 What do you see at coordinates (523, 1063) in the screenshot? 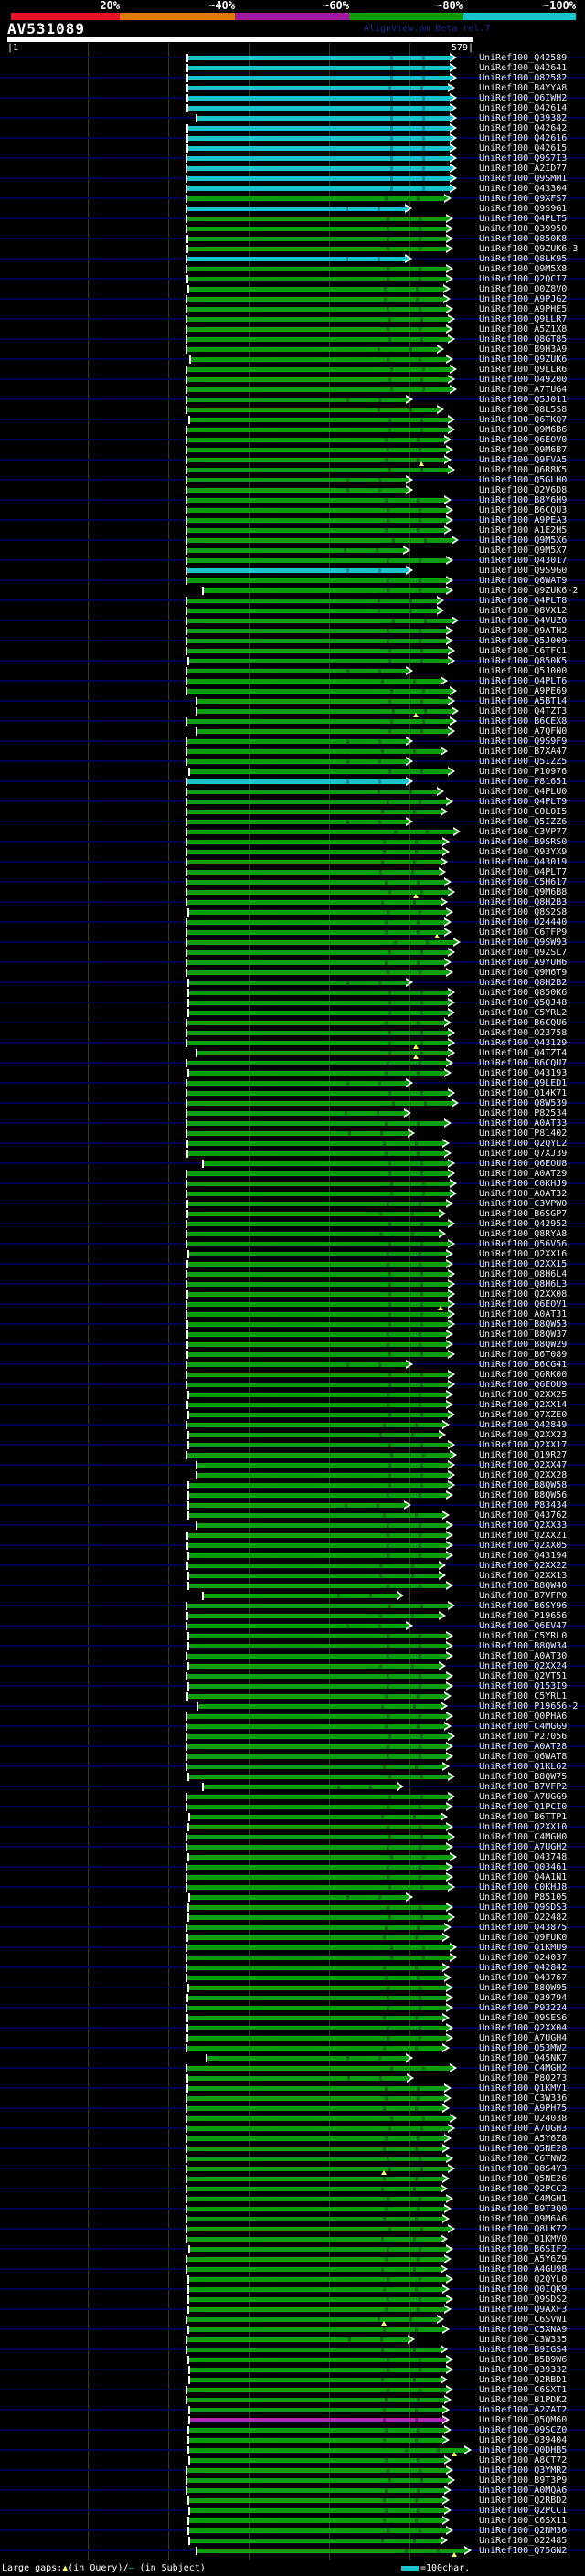
I see `subject-label: UniRef100_B6CQU7` at bounding box center [523, 1063].